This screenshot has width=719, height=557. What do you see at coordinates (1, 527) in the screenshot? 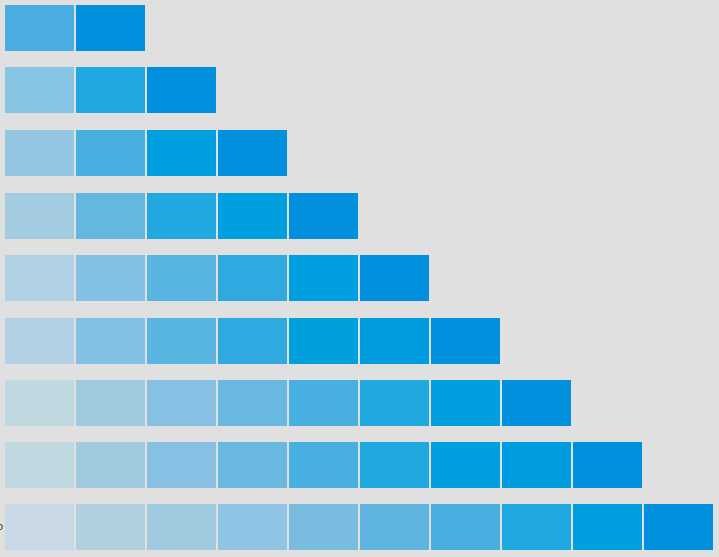
I see `edge-text: o` at bounding box center [1, 527].